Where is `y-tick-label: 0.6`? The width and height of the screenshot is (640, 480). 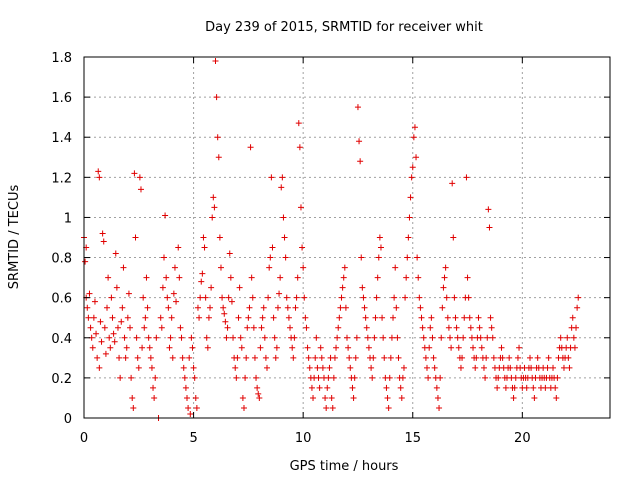
y-tick-label: 0.6 is located at coordinates (61, 299).